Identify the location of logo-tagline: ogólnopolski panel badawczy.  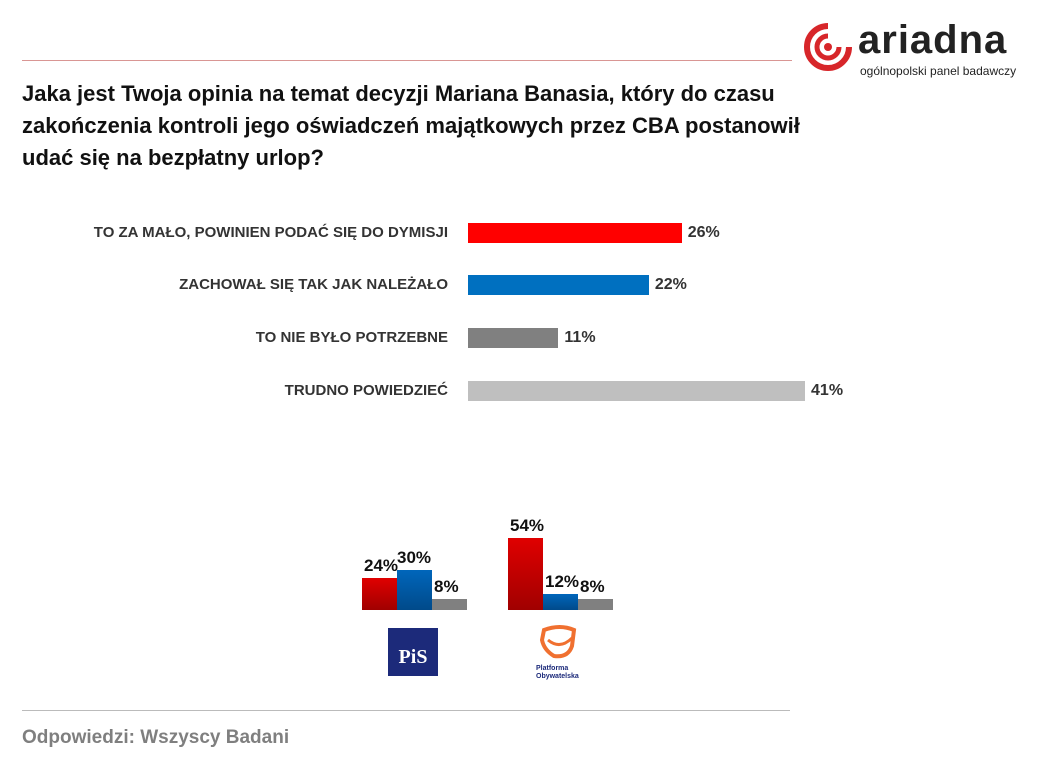
(938, 71).